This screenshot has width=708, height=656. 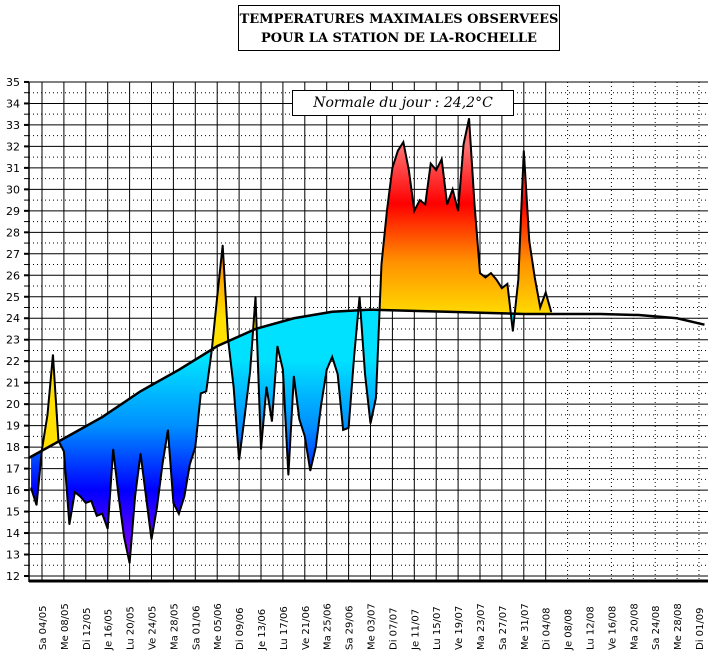 I want to click on y-tick-label: 16, so click(x=13, y=490).